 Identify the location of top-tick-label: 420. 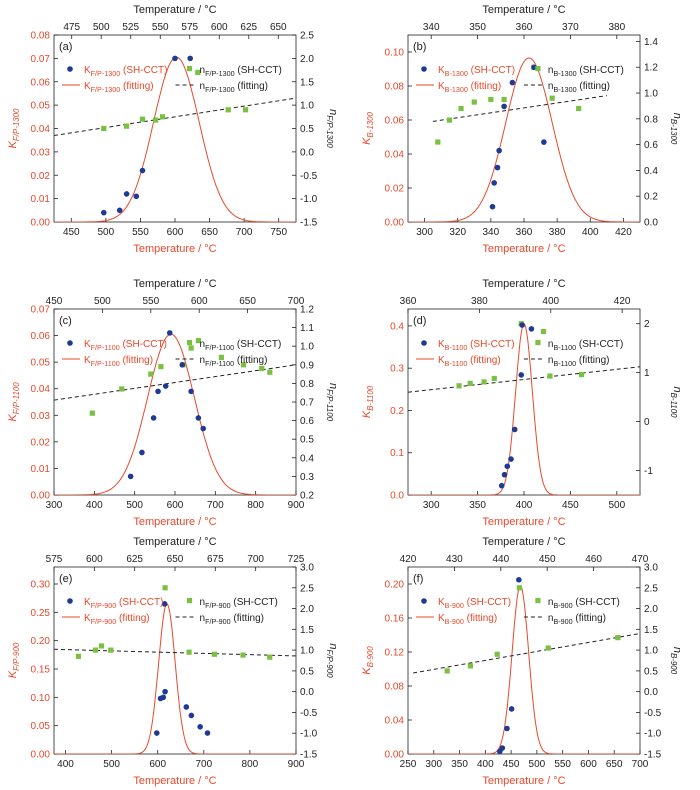
(408, 559).